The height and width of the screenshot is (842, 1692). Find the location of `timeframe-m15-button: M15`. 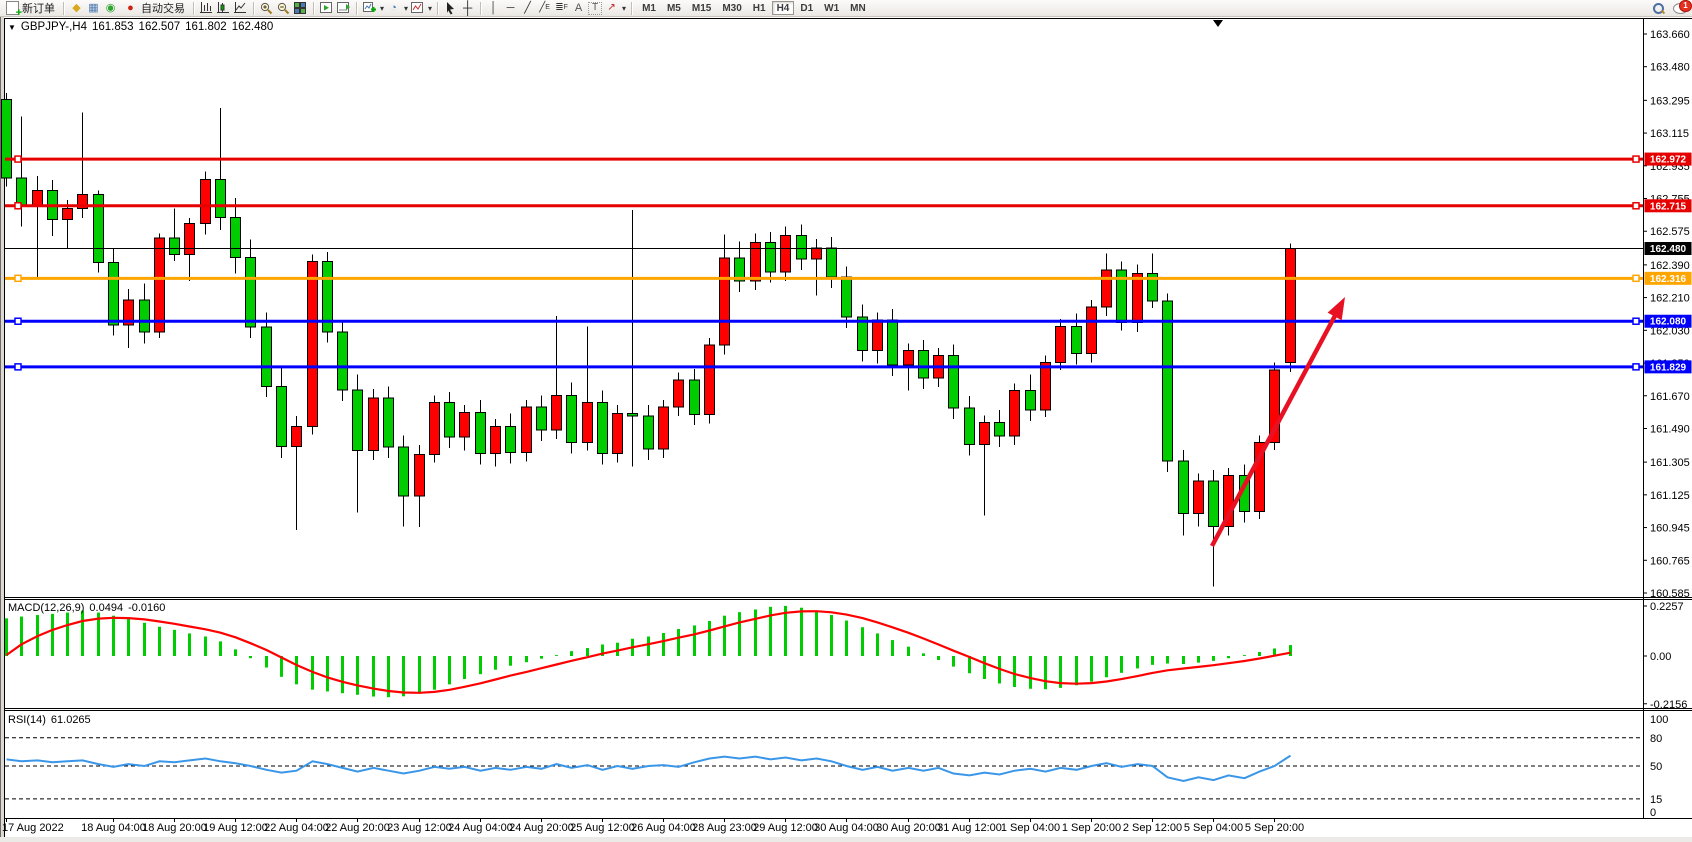

timeframe-m15-button: M15 is located at coordinates (701, 8).